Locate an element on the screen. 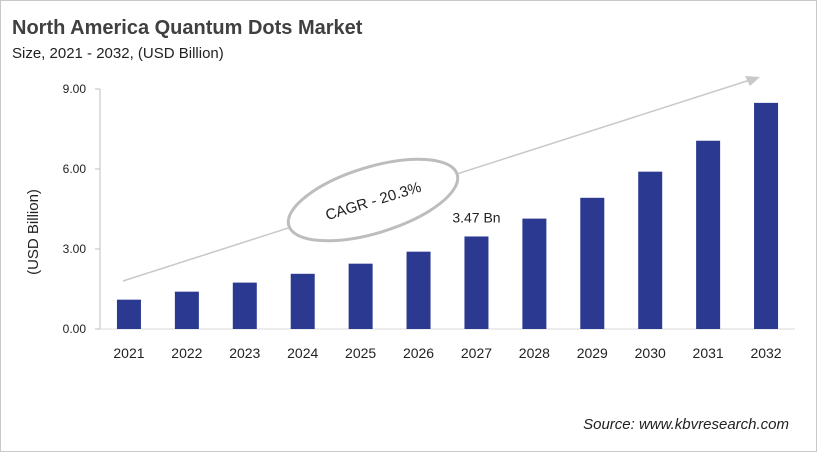  bar-2032 is located at coordinates (766, 215).